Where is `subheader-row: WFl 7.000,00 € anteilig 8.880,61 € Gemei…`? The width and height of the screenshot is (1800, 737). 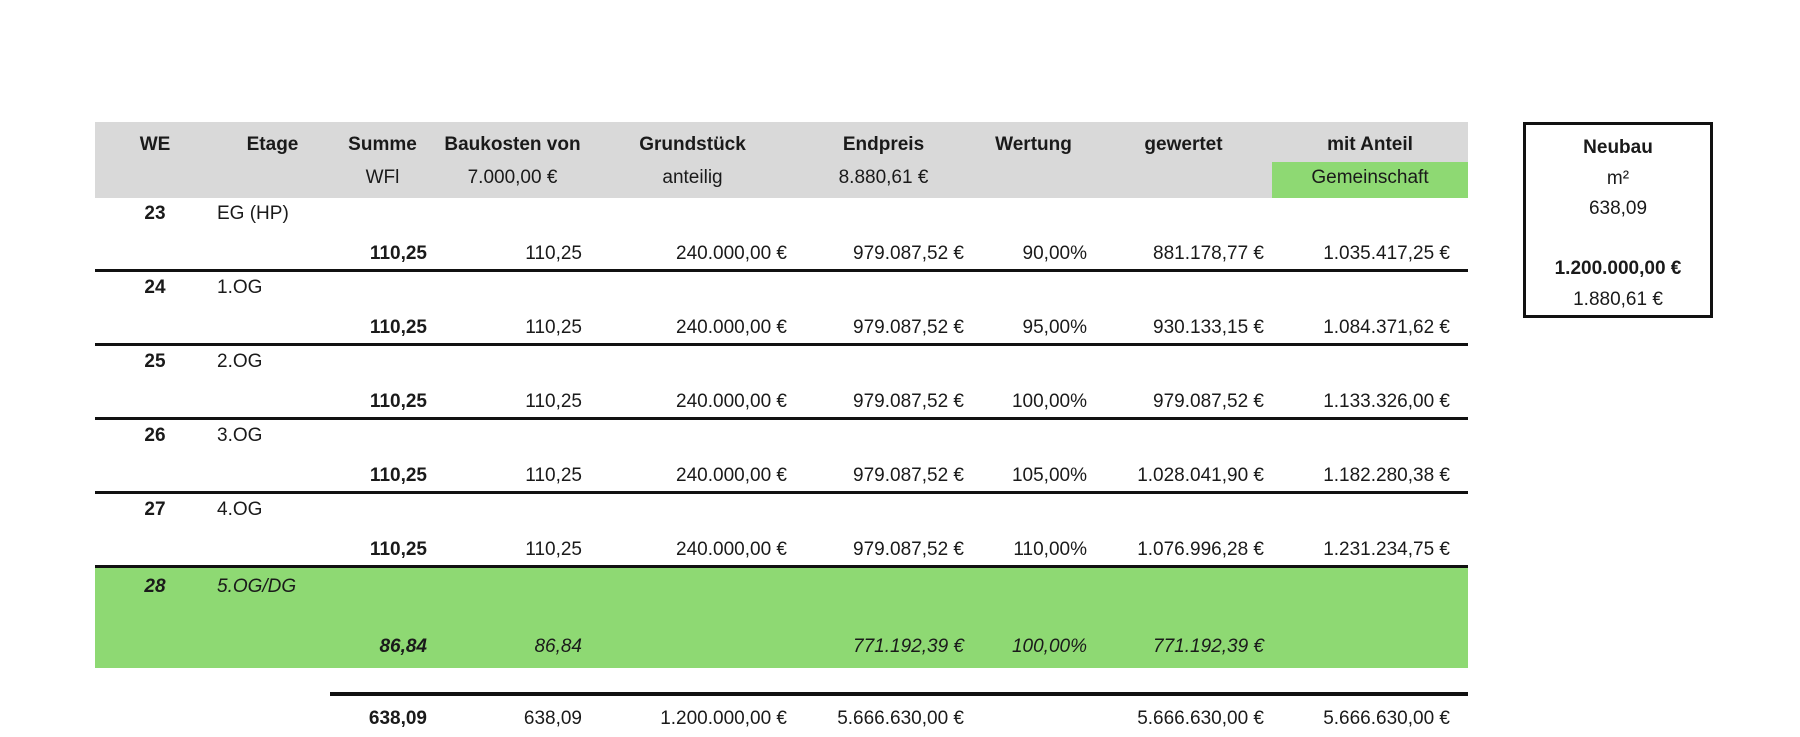
subheader-row: WFl 7.000,00 € anteilig 8.880,61 € Gemei… is located at coordinates (781, 180).